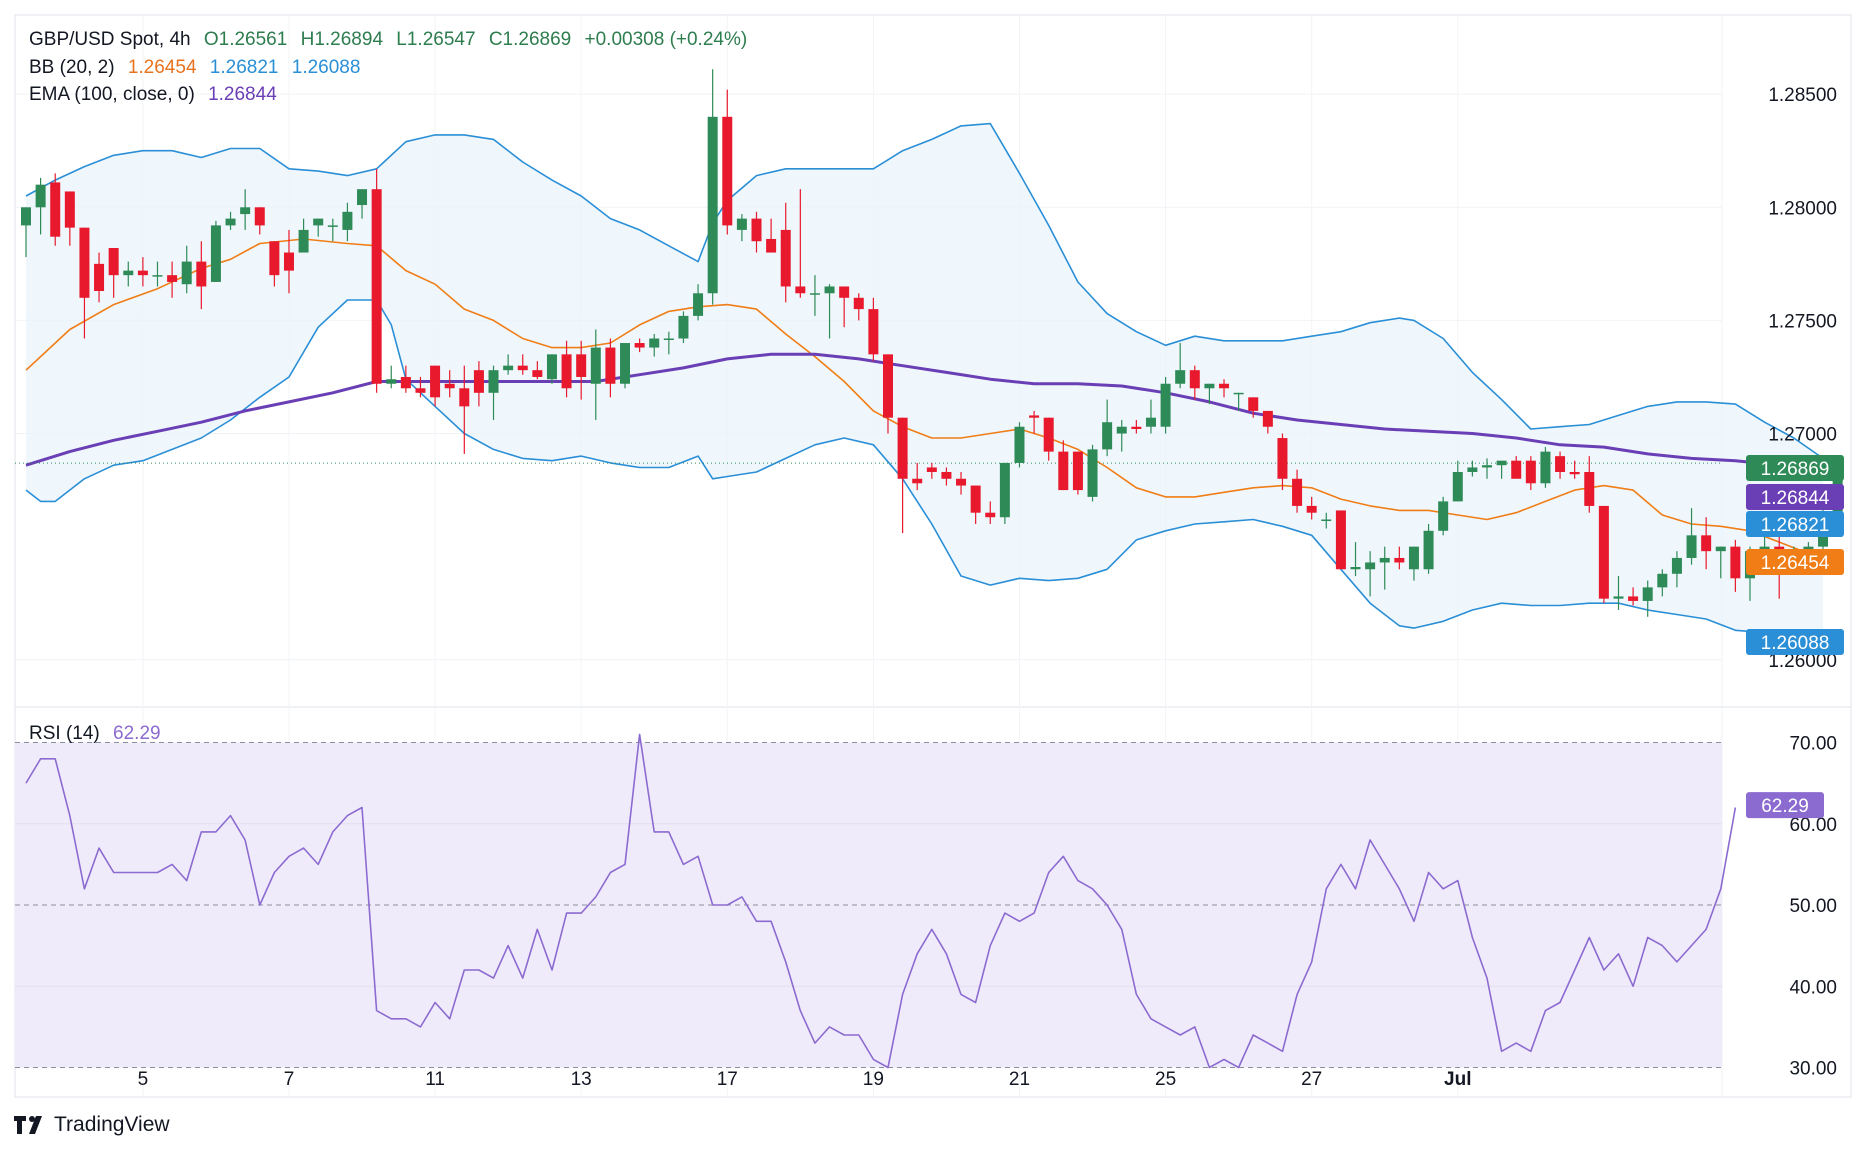 Image resolution: width=1865 pixels, height=1154 pixels. What do you see at coordinates (1785, 805) in the screenshot?
I see `rsi-badge: 62.29` at bounding box center [1785, 805].